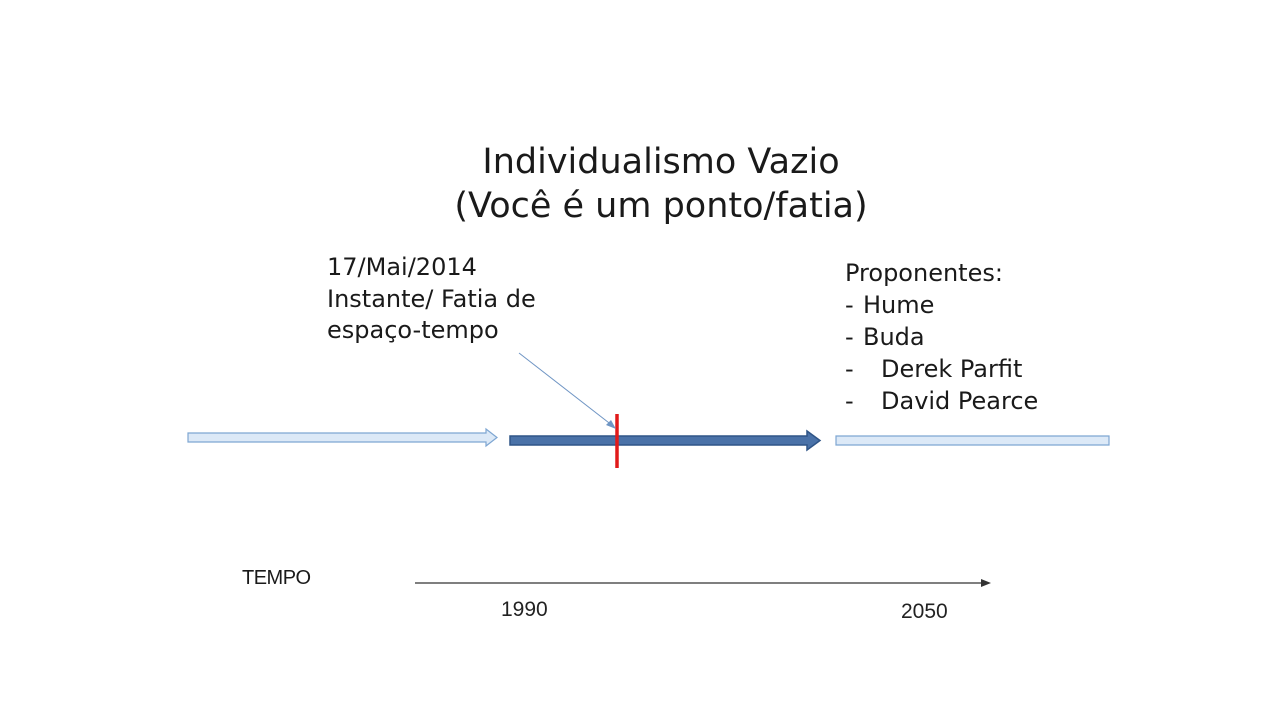  I want to click on proponent-item: - Hume, so click(941, 305).